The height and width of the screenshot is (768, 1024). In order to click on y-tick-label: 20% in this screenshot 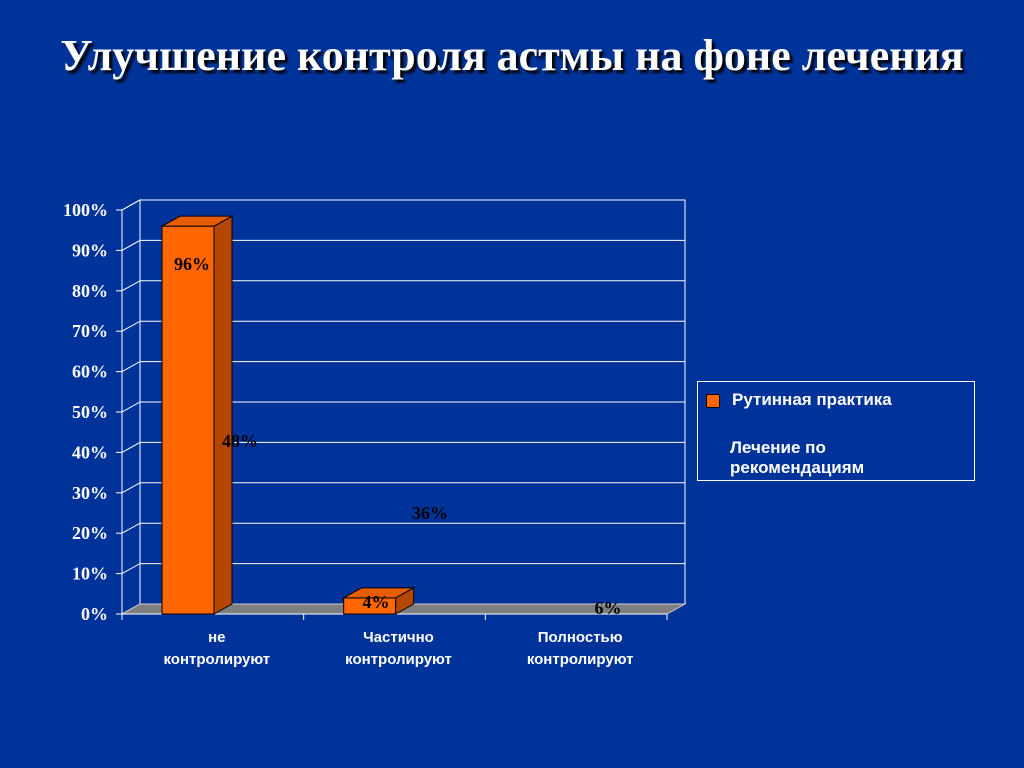, I will do `click(90, 533)`.